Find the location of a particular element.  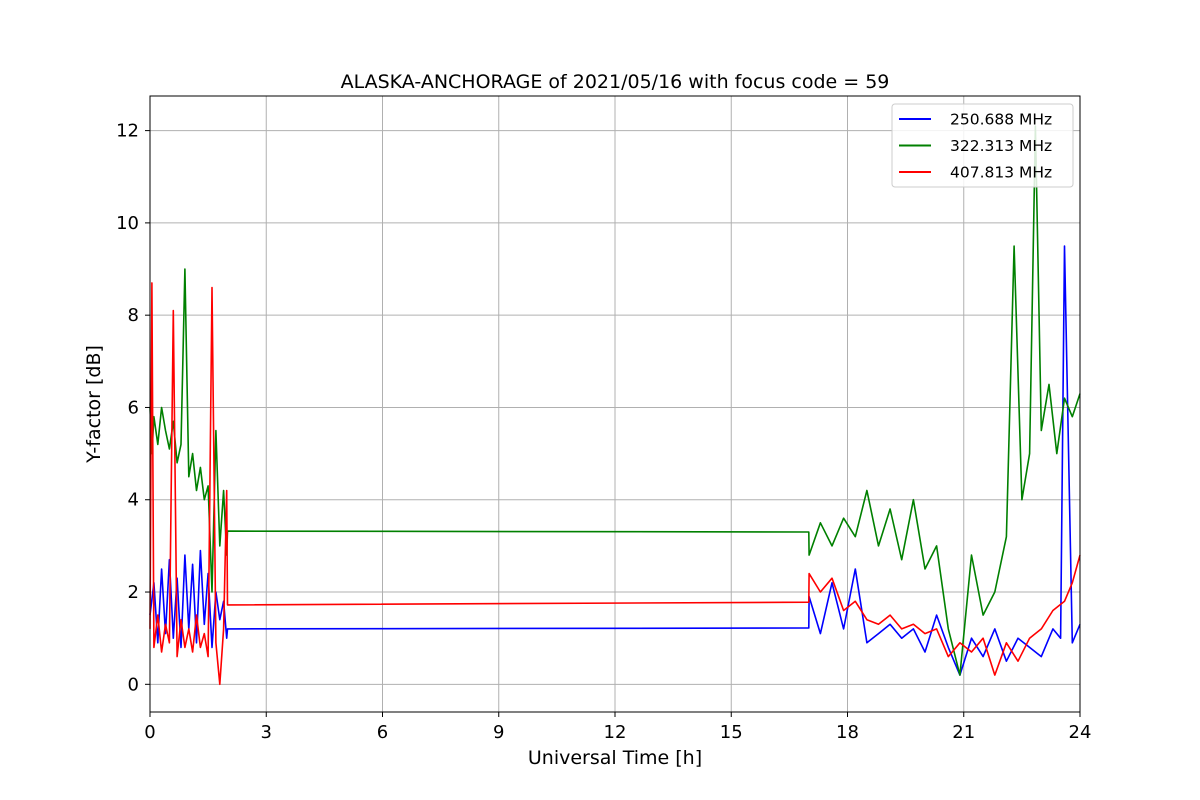

y-tick-label: 12 is located at coordinates (127, 131).